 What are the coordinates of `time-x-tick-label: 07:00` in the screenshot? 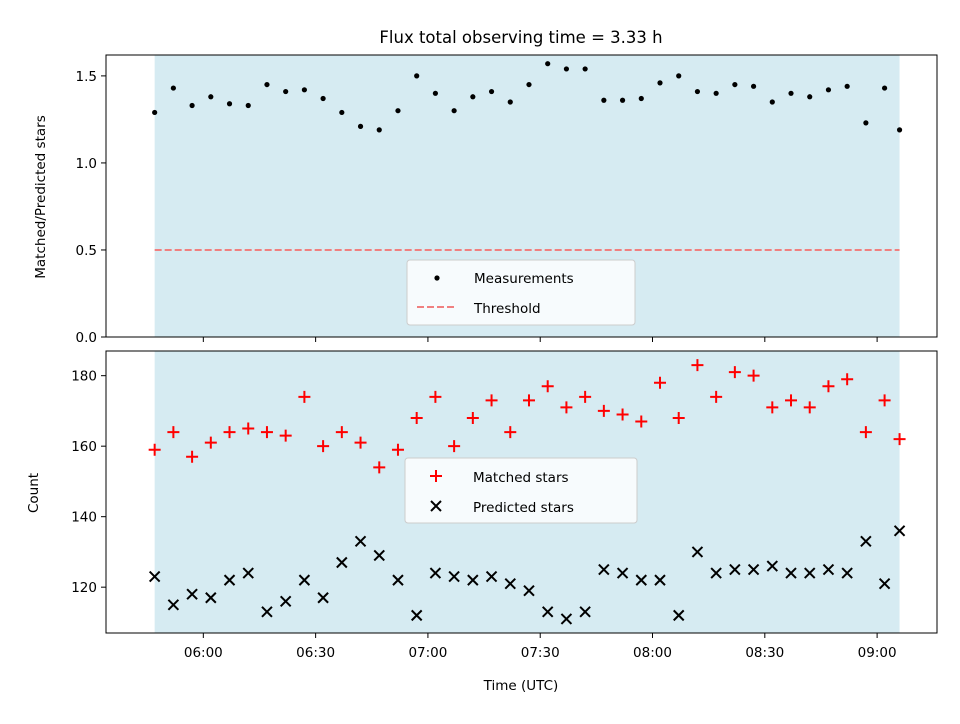 It's located at (427, 653).